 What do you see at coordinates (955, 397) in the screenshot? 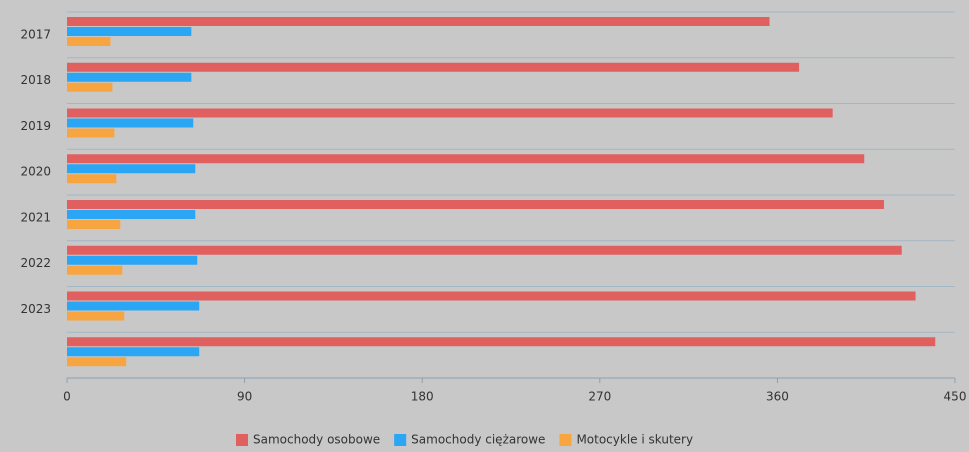
I see `x-tick-label: 450` at bounding box center [955, 397].